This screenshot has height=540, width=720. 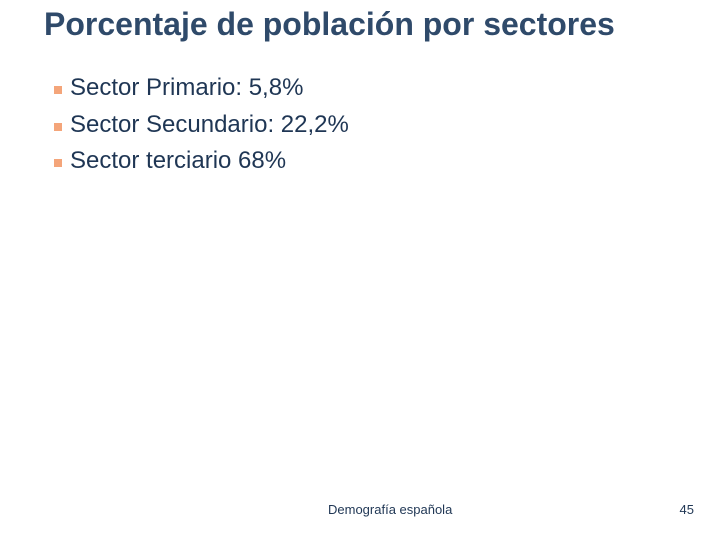 What do you see at coordinates (178, 160) in the screenshot?
I see `bullet-text: Sector terciario 68%` at bounding box center [178, 160].